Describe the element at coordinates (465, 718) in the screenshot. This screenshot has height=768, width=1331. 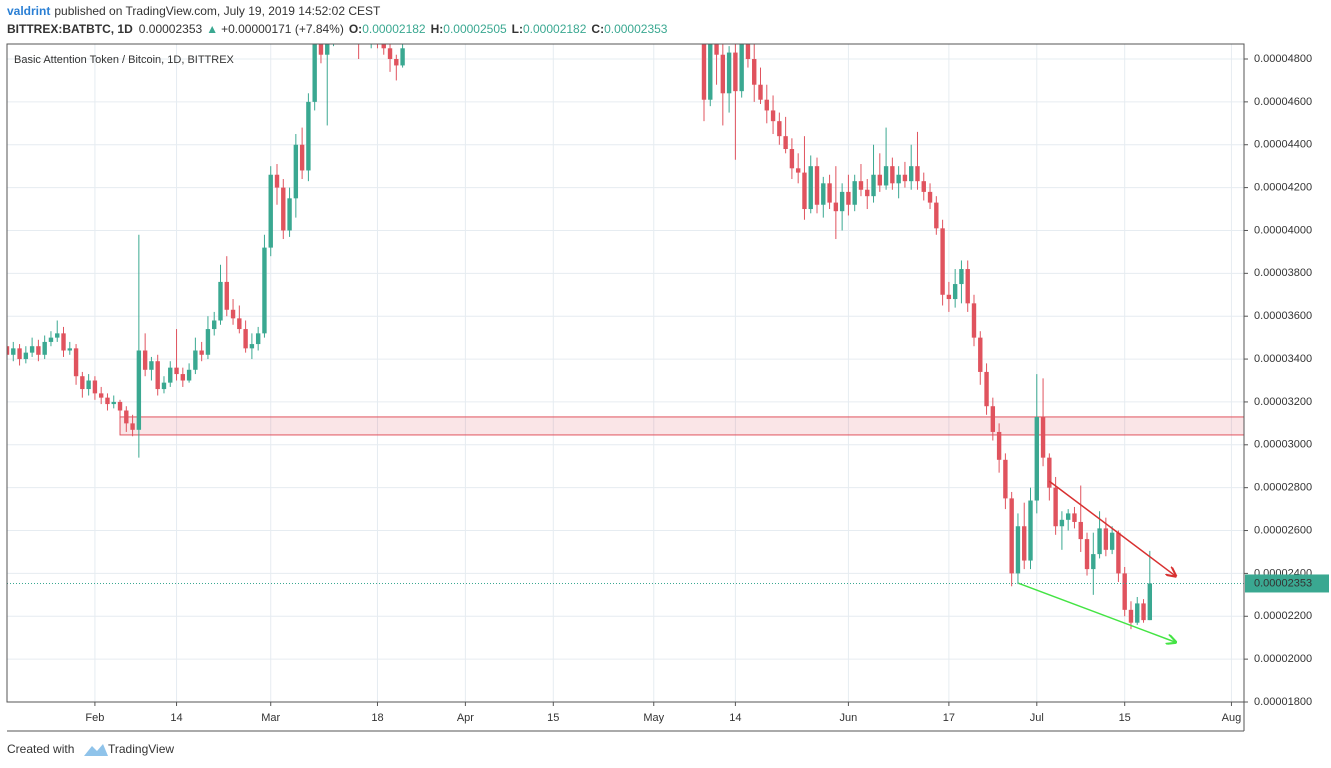
I see `x-tick-label: Apr` at that location.